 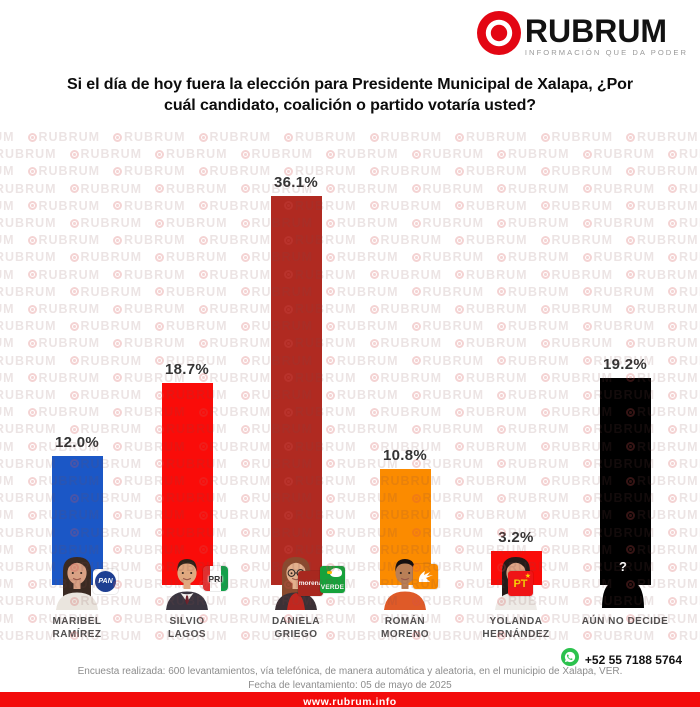 I want to click on party-logo-pri: PRI, so click(x=215, y=578).